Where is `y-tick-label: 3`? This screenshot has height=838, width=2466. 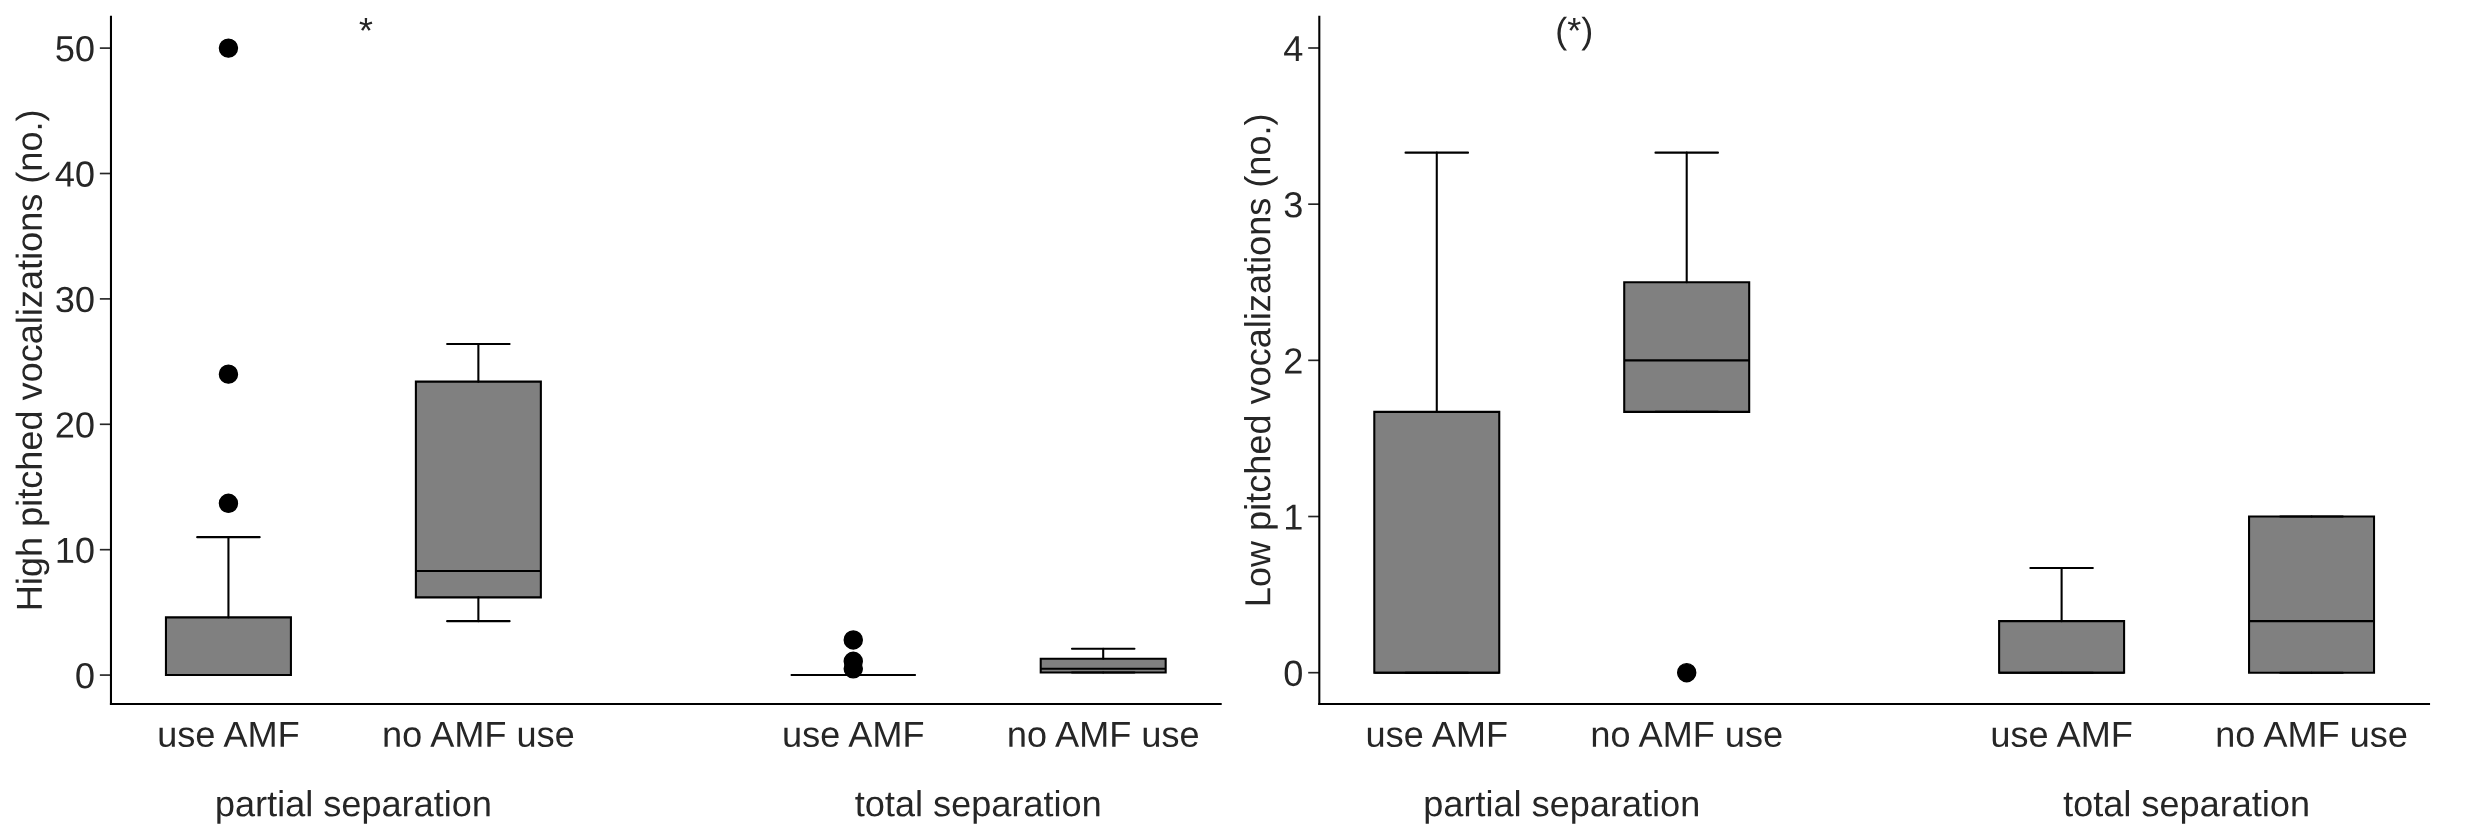 y-tick-label: 3 is located at coordinates (1293, 205).